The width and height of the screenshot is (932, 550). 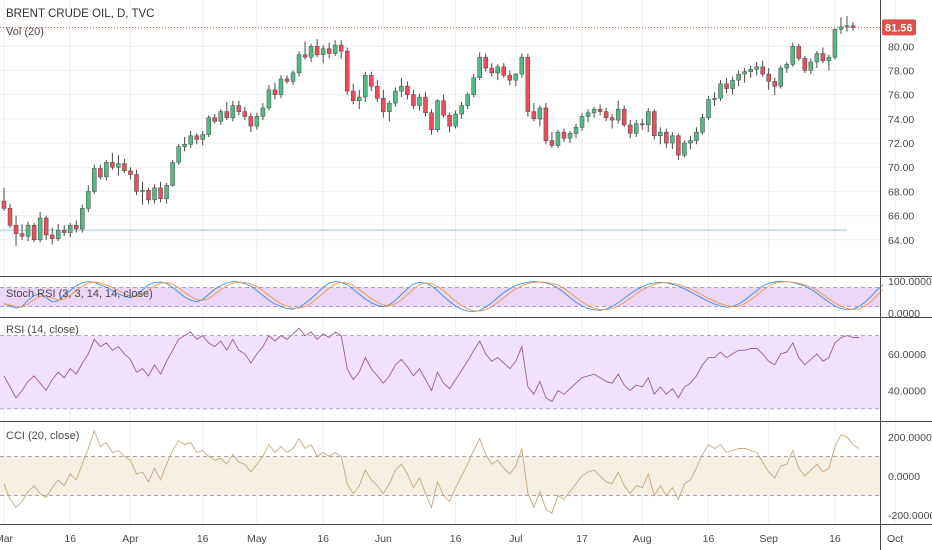 I want to click on rsi-tick-label: 60.0000, so click(x=907, y=355).